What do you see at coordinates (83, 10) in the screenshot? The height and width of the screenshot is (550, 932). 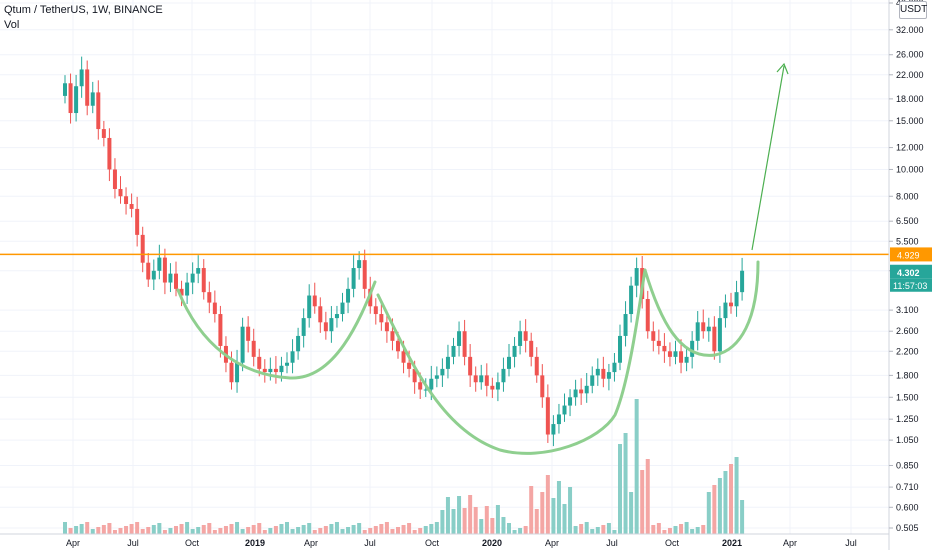 I see `chart-title: Qtum / TetherUS, 1W, BINANCE` at bounding box center [83, 10].